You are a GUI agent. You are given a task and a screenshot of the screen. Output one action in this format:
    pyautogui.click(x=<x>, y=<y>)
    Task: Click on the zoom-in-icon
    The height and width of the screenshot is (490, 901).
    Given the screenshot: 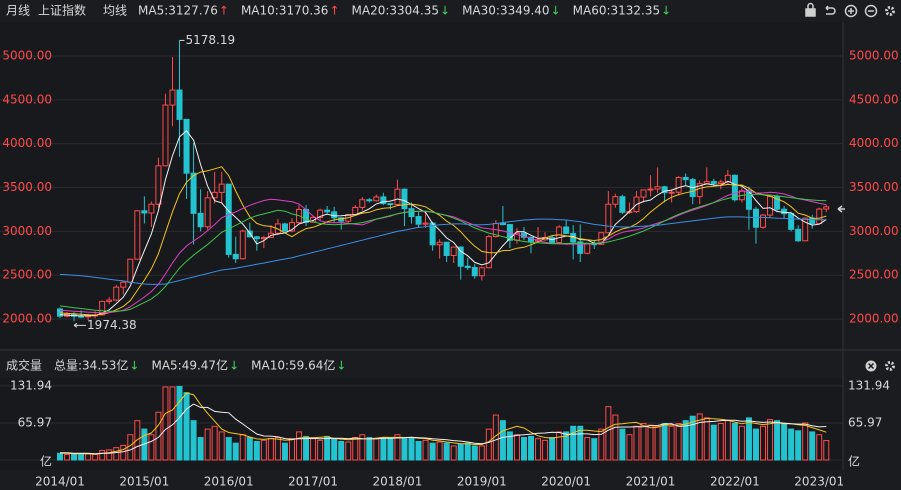 What is the action you would take?
    pyautogui.click(x=851, y=11)
    